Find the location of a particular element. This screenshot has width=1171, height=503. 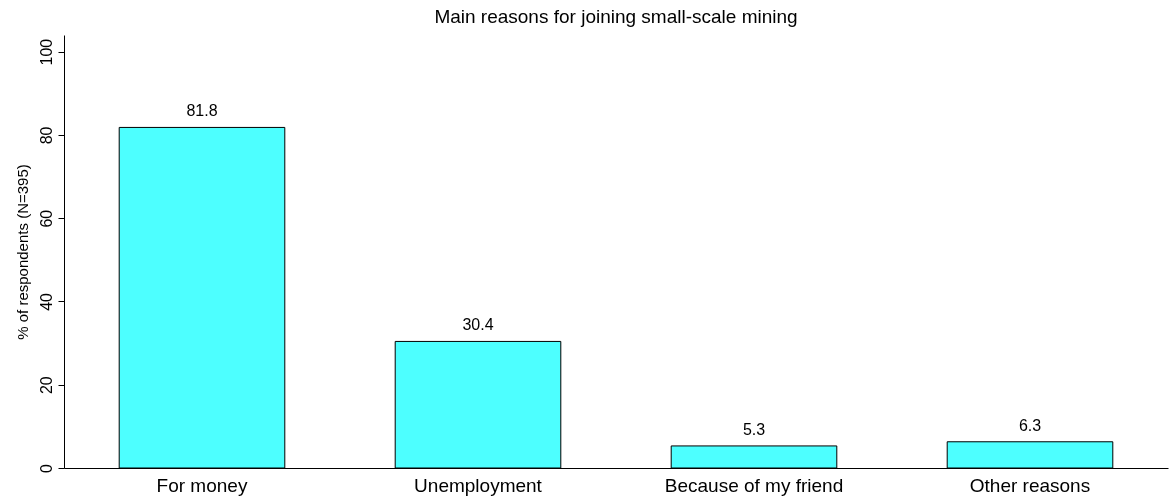

chart-title: Main reasons for joining small-scale mining is located at coordinates (616, 16).